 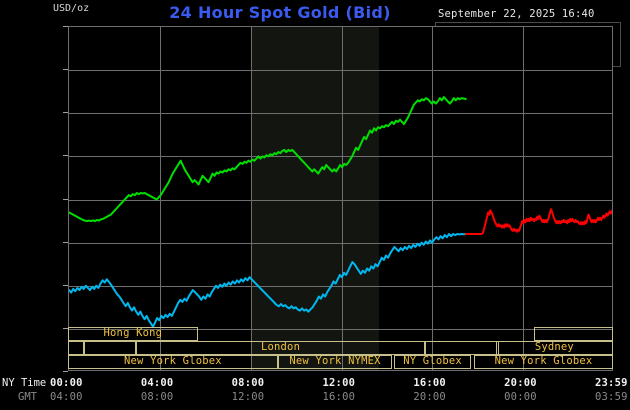 I want to click on x-axis-tick-label-gmt: 08:00, so click(x=157, y=397).